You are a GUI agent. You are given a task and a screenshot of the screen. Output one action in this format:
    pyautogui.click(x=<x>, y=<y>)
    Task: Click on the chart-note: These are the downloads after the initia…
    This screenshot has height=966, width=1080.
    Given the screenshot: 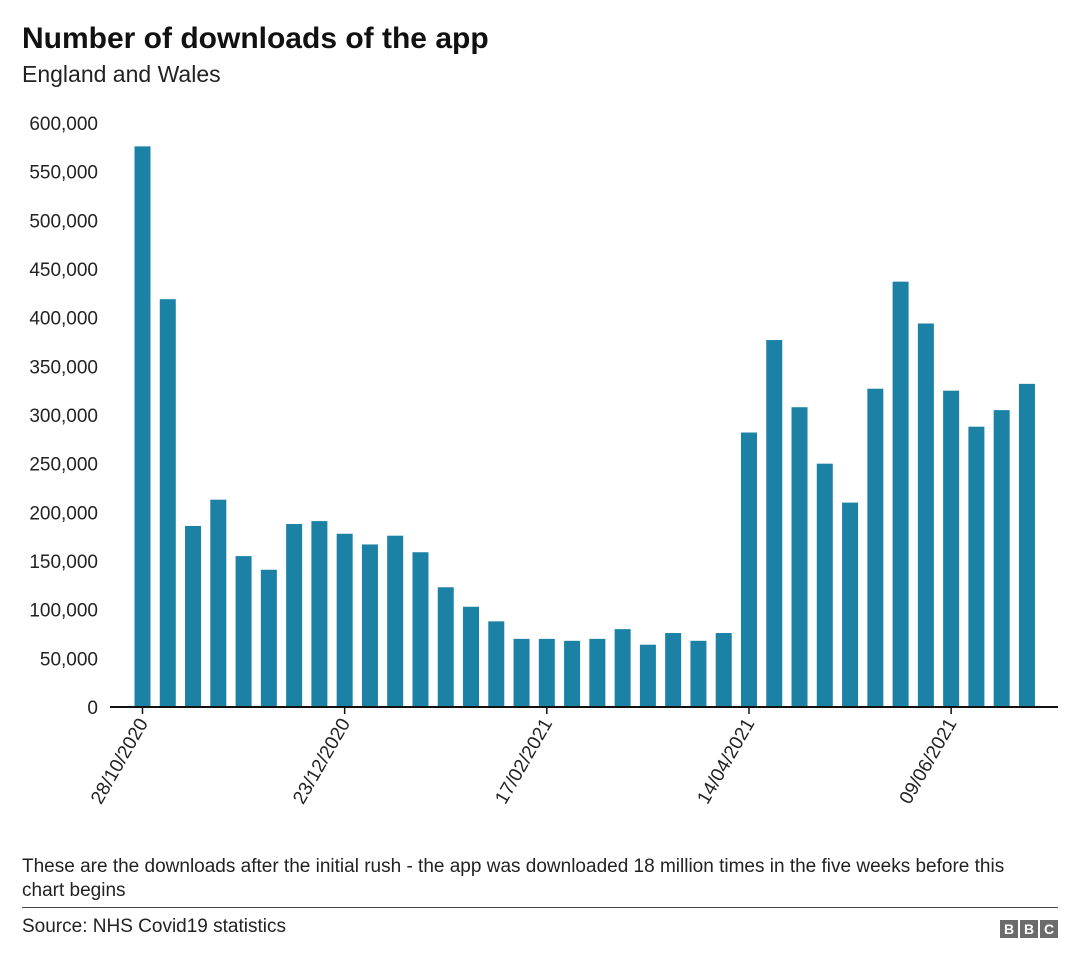 What is the action you would take?
    pyautogui.click(x=513, y=878)
    